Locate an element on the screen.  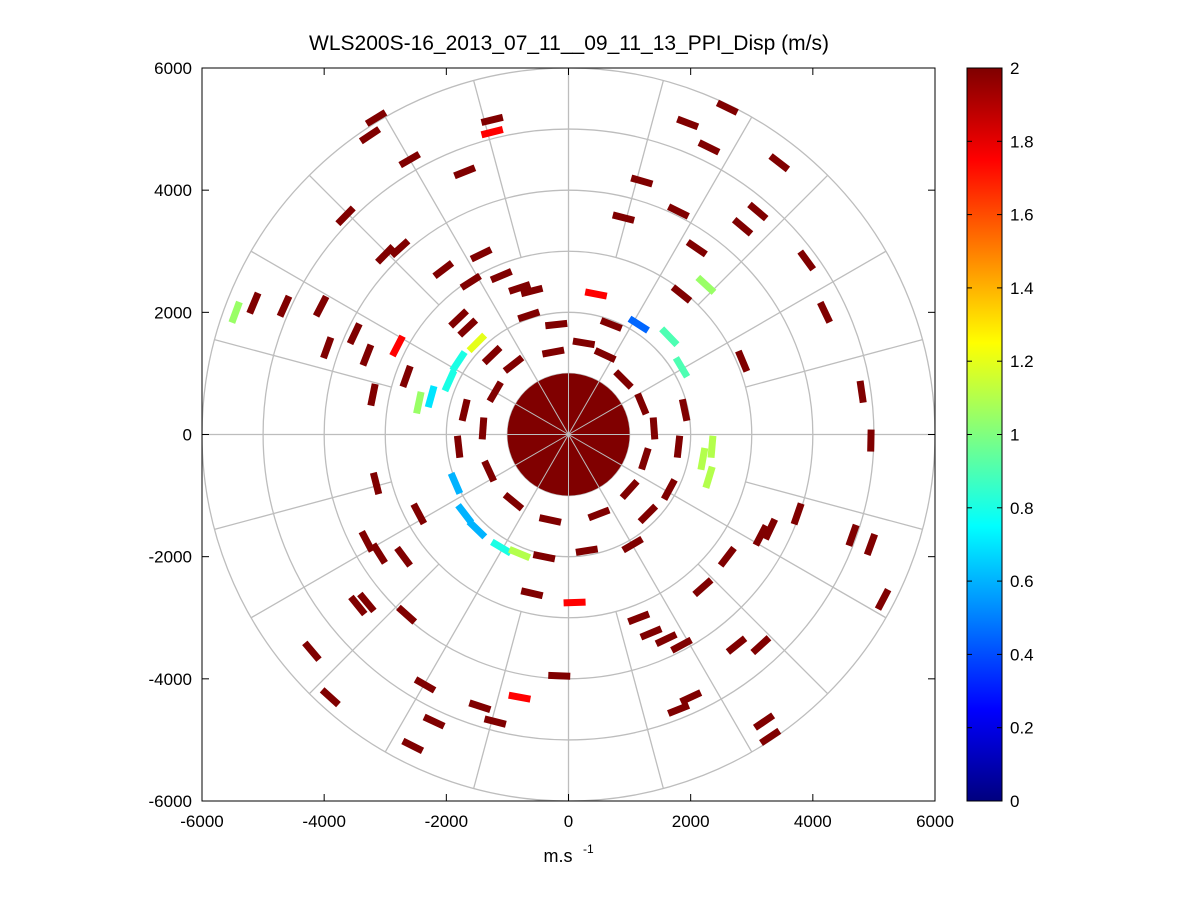
colorbar-ticks: 2 1.8 1.6 1.4 1.2 1 0.8 0.6 0.4 0.2 0 is located at coordinates (1000, 435).